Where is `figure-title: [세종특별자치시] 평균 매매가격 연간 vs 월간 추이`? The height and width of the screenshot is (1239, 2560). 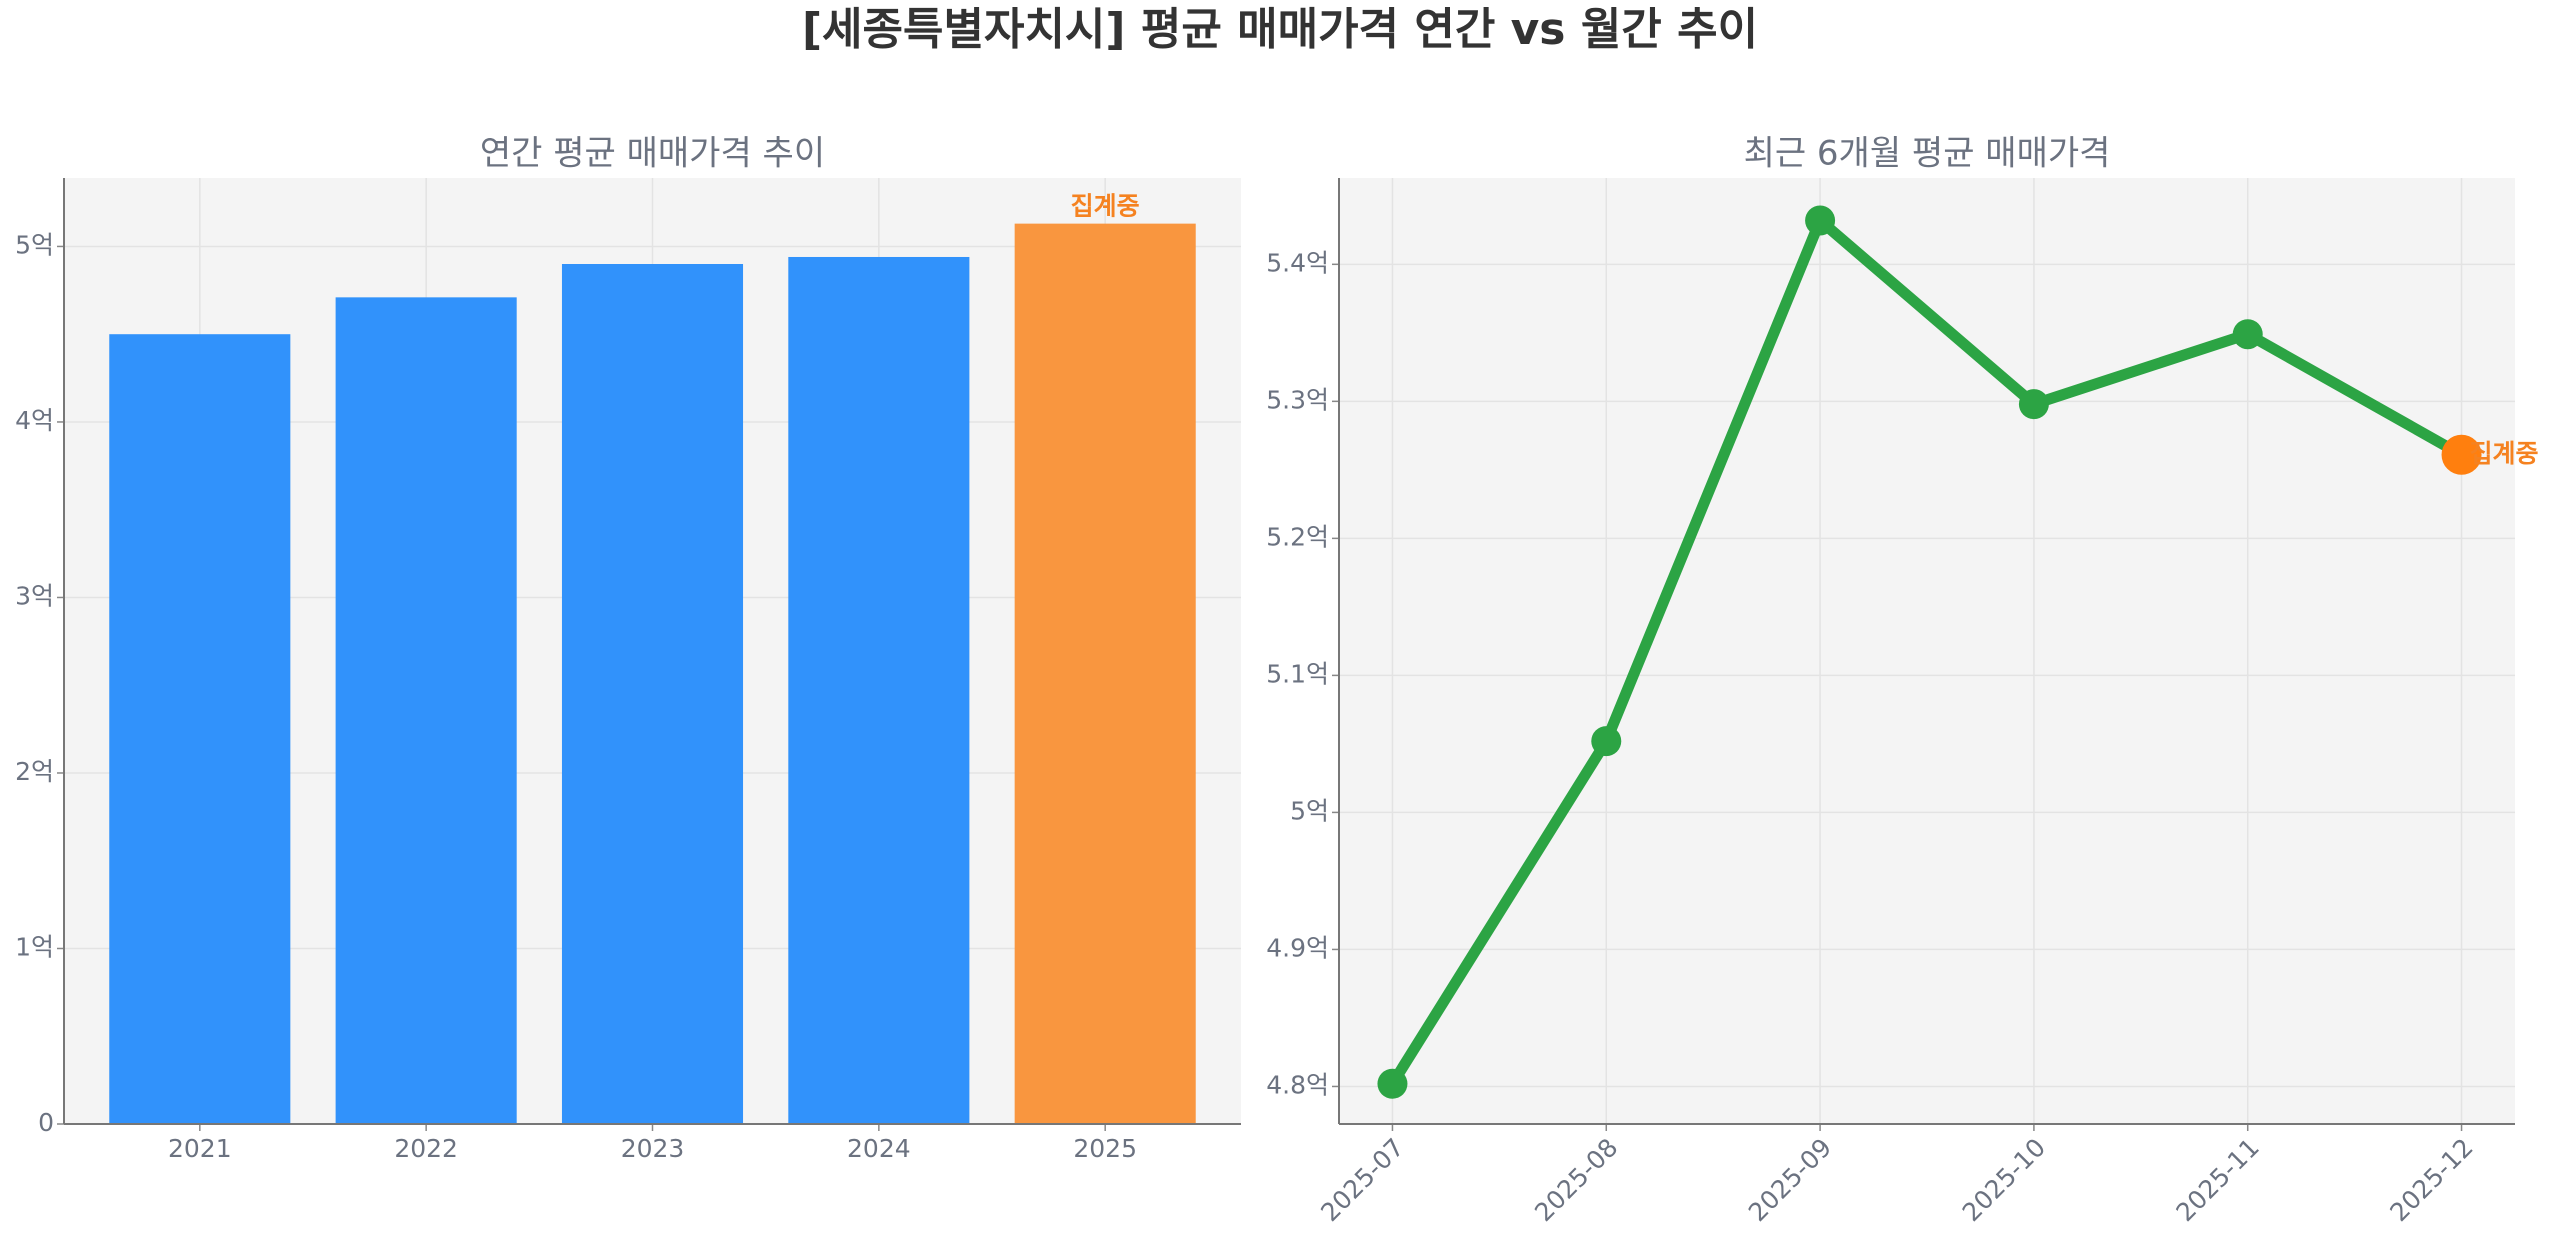
figure-title: [세종특별자치시] 평균 매매가격 연간 vs 월간 추이 is located at coordinates (1280, 29).